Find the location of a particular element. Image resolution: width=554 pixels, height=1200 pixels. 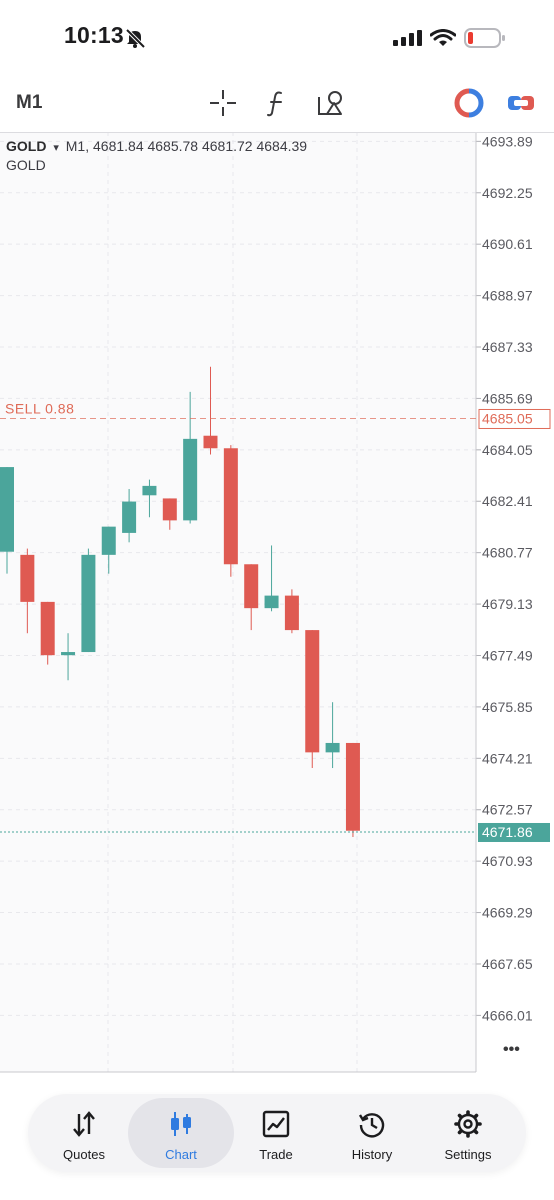

y-tick-label: 4675.85 is located at coordinates (507, 707).